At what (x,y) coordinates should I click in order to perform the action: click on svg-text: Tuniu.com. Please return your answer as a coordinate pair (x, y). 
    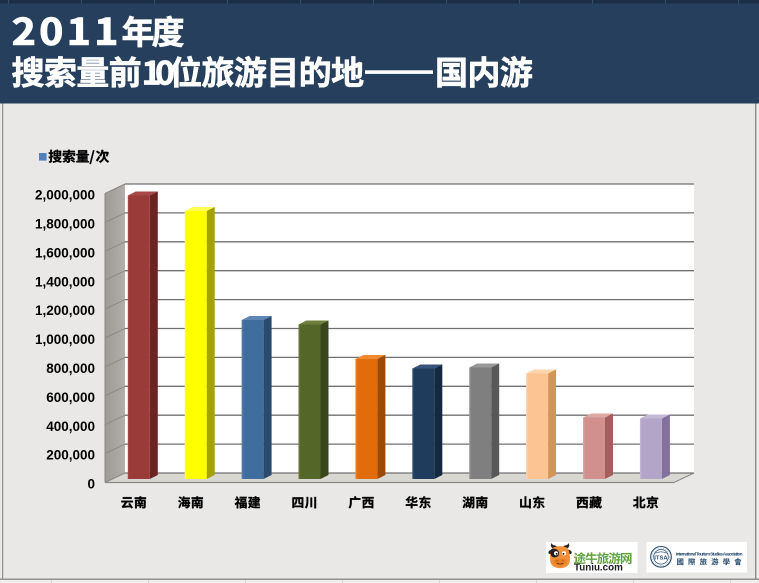
    Looking at the image, I should click on (598, 568).